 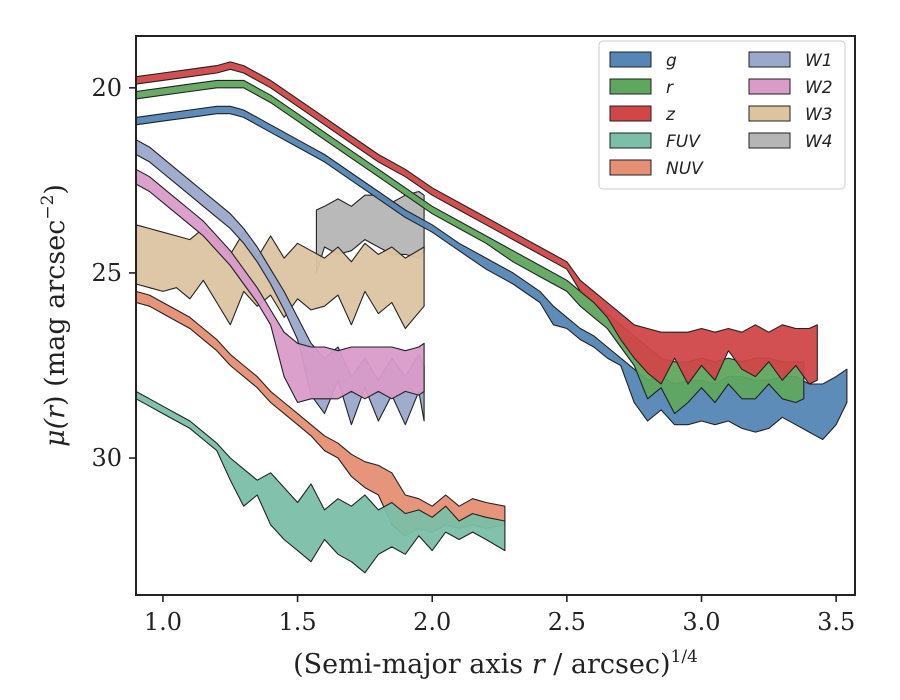 I want to click on x-tick-label: 2.5, so click(x=567, y=622).